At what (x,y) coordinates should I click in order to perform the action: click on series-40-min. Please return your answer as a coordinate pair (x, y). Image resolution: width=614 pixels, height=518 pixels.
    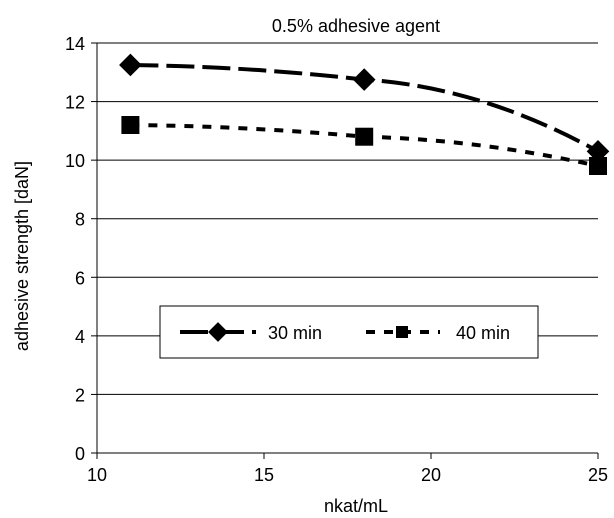
    Looking at the image, I should click on (364, 145).